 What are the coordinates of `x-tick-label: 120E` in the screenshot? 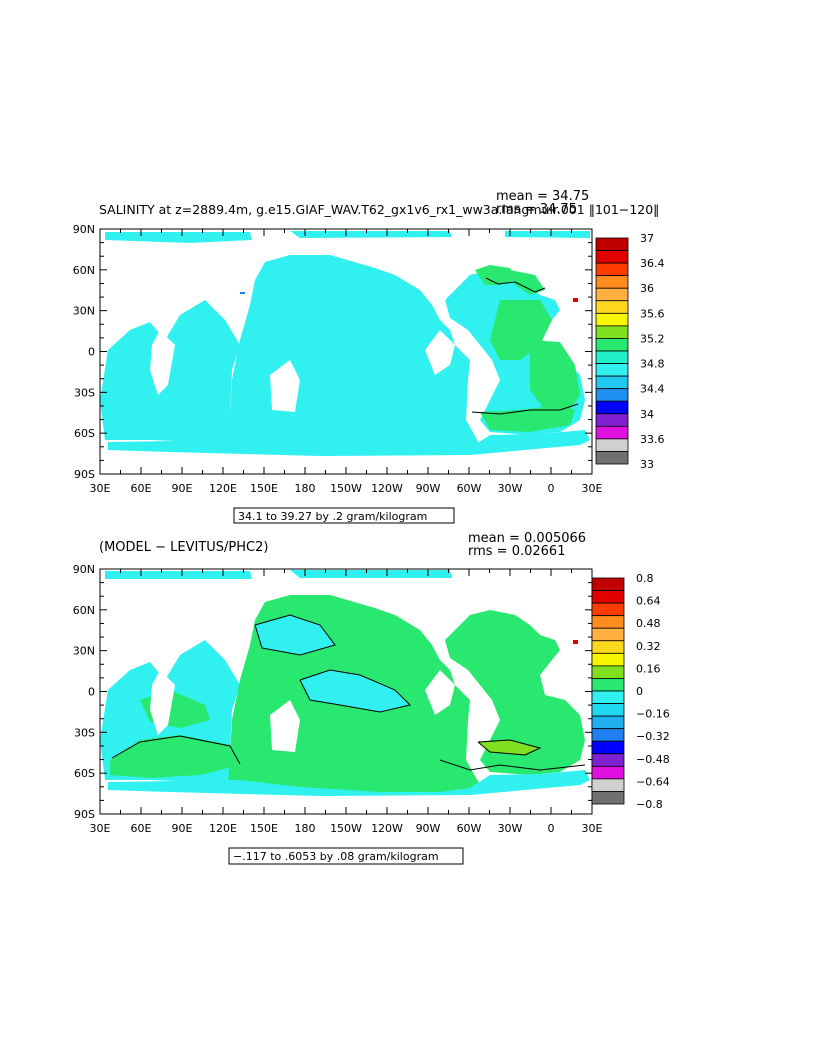 It's located at (223, 488).